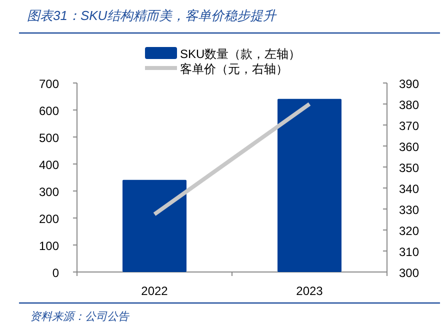  I want to click on y2-tick-label: 370, so click(409, 126).